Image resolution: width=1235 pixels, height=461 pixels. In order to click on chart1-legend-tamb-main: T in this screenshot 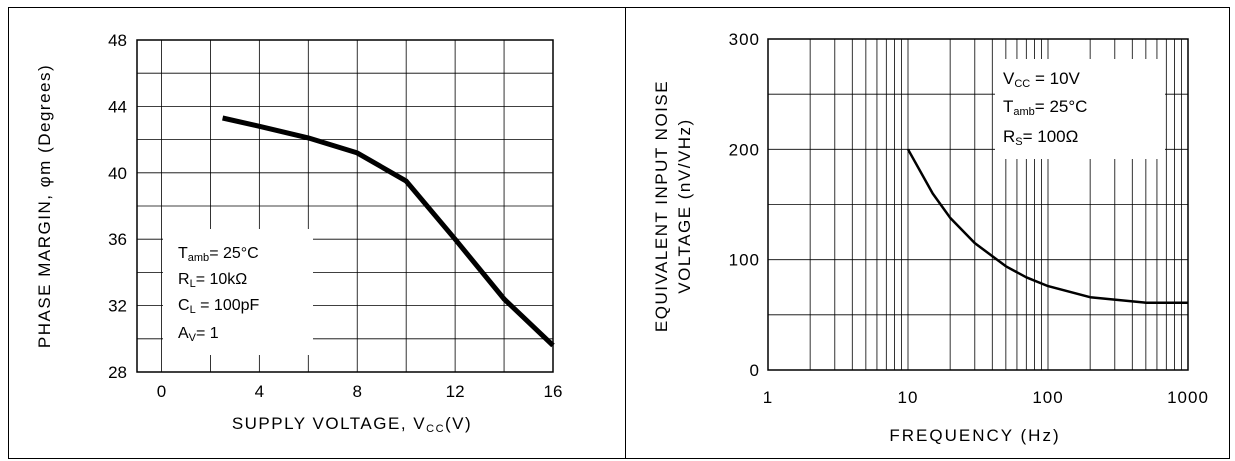, I will do `click(183, 253)`.